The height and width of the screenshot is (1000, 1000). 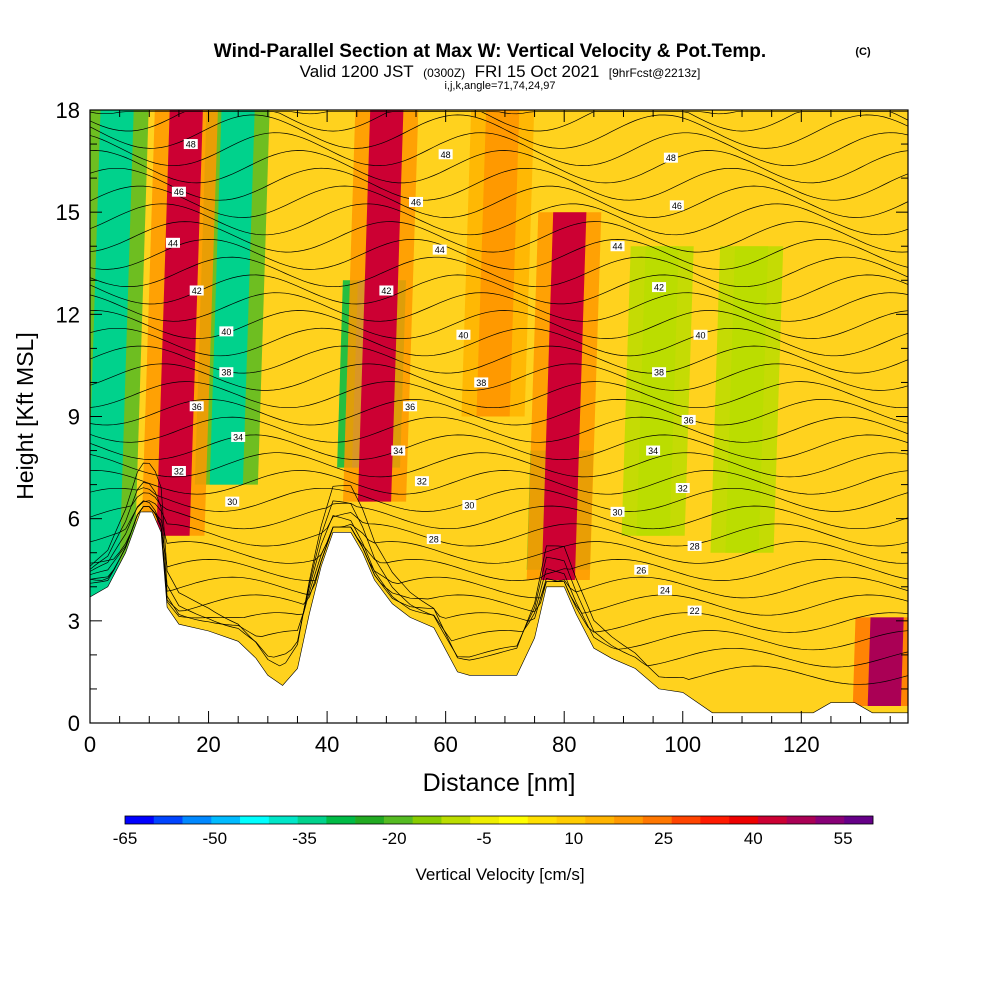 What do you see at coordinates (68, 110) in the screenshot?
I see `y-tick-label: 18` at bounding box center [68, 110].